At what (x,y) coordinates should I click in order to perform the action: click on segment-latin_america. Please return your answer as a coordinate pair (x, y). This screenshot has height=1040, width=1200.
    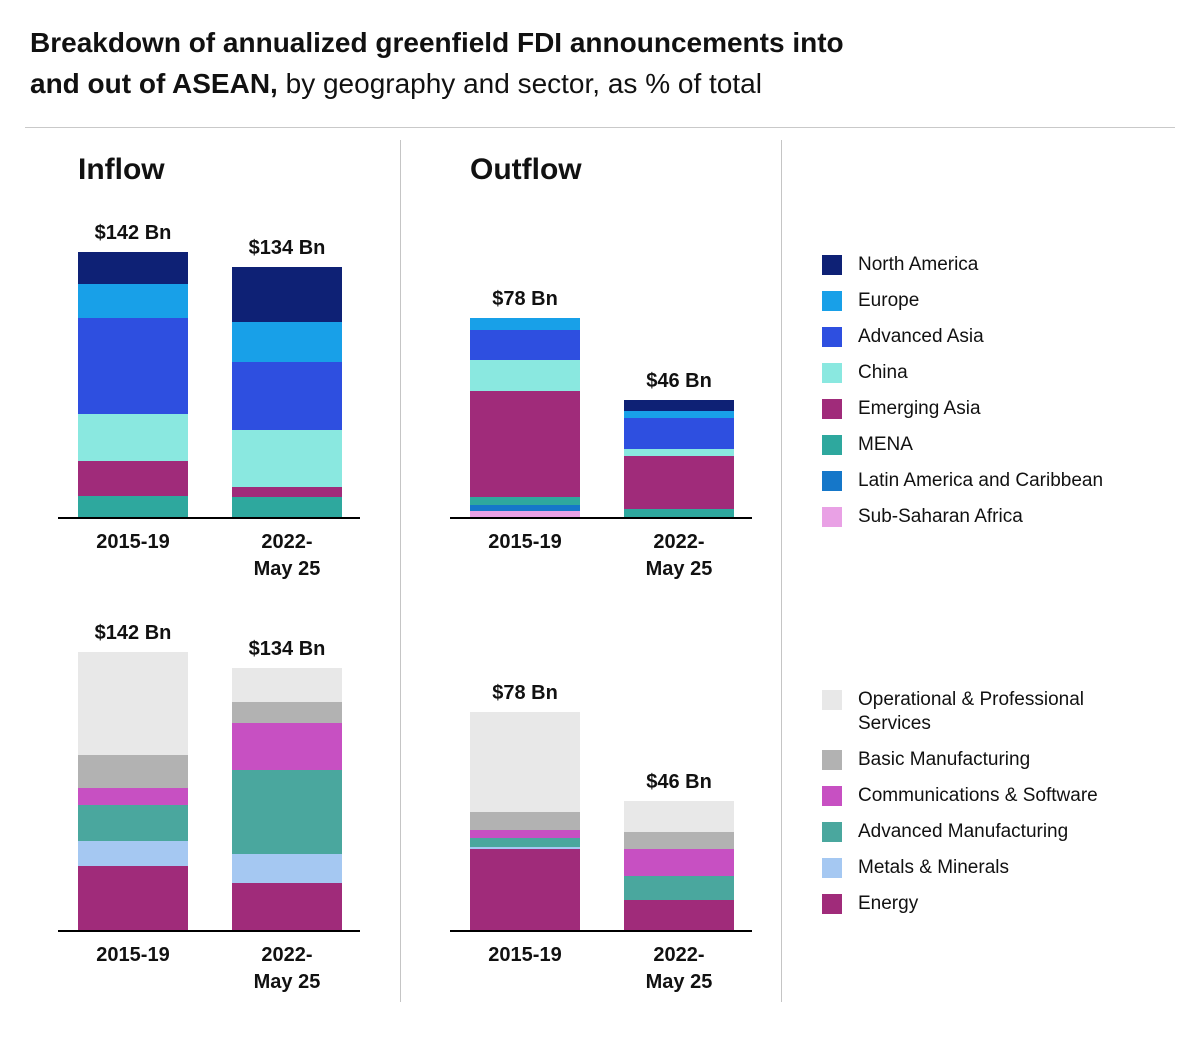
    Looking at the image, I should click on (525, 507).